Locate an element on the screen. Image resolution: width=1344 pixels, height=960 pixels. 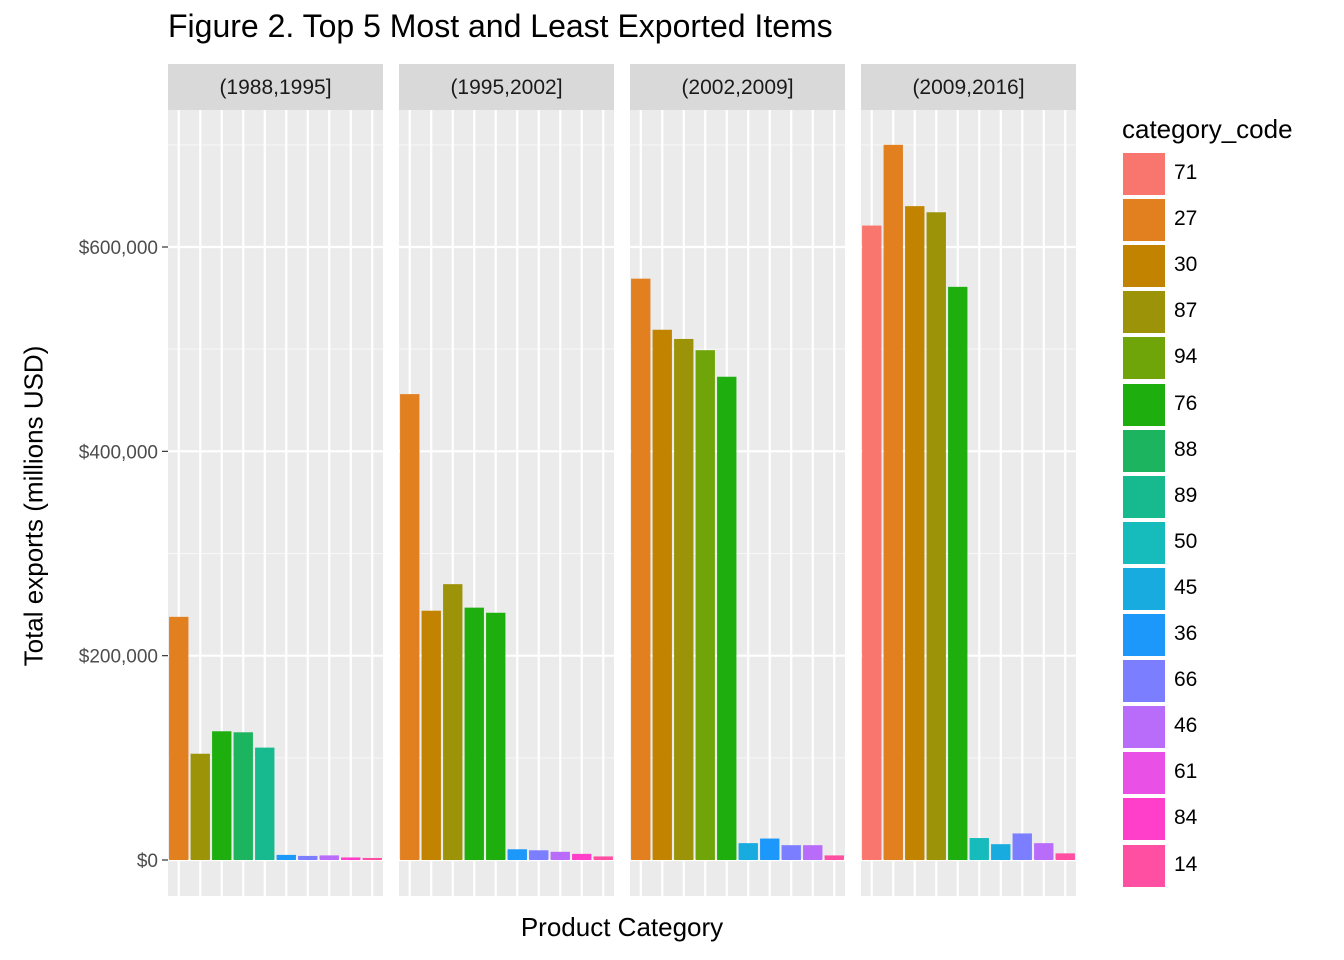
facet-panel: (2009,2016] is located at coordinates (968, 480).